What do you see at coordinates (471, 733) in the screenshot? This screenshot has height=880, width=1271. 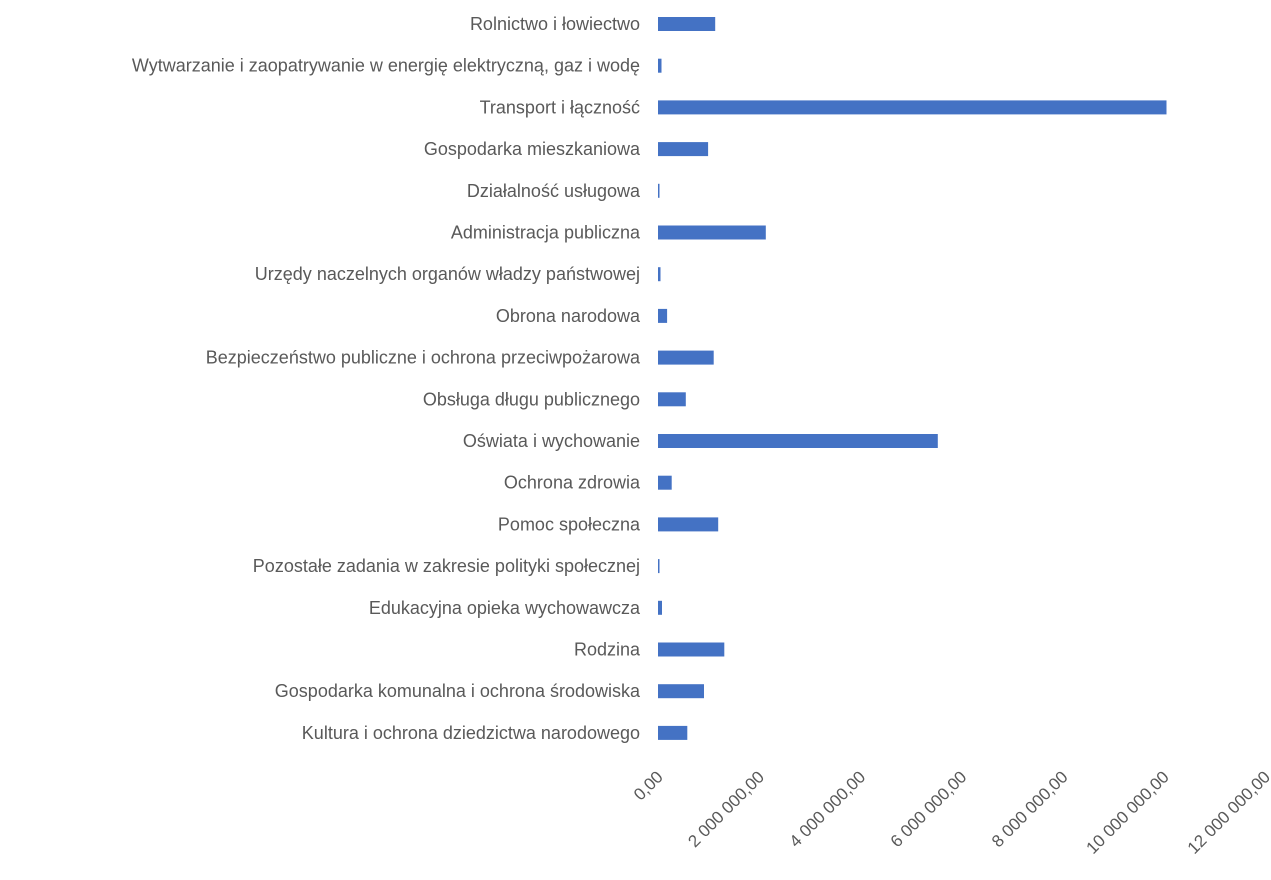 I see `category-label: Kultura i ochrona dziedzictwa narodowego` at bounding box center [471, 733].